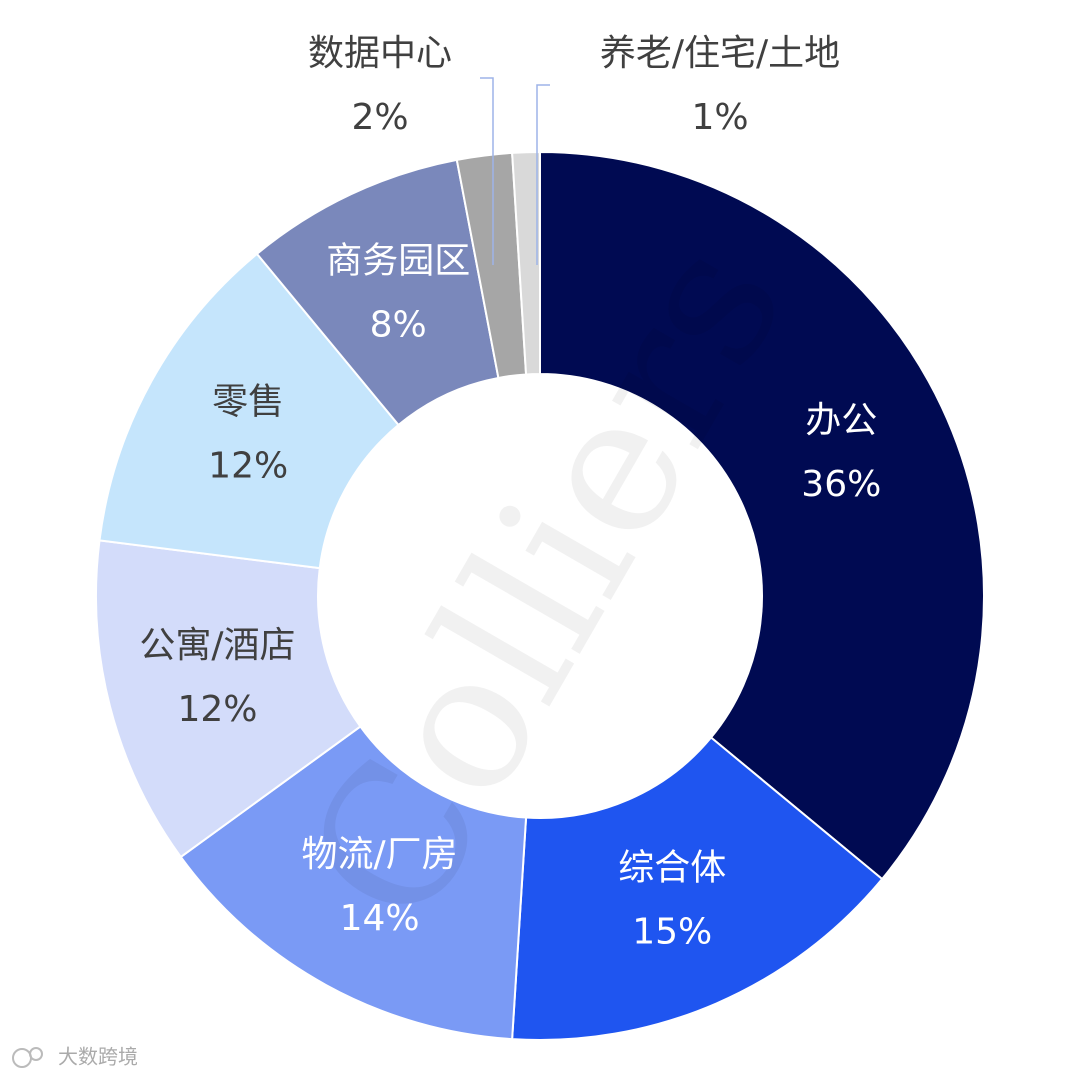 Image resolution: width=1080 pixels, height=1080 pixels. Describe the element at coordinates (841, 484) in the screenshot. I see `value-label: 36%` at that location.